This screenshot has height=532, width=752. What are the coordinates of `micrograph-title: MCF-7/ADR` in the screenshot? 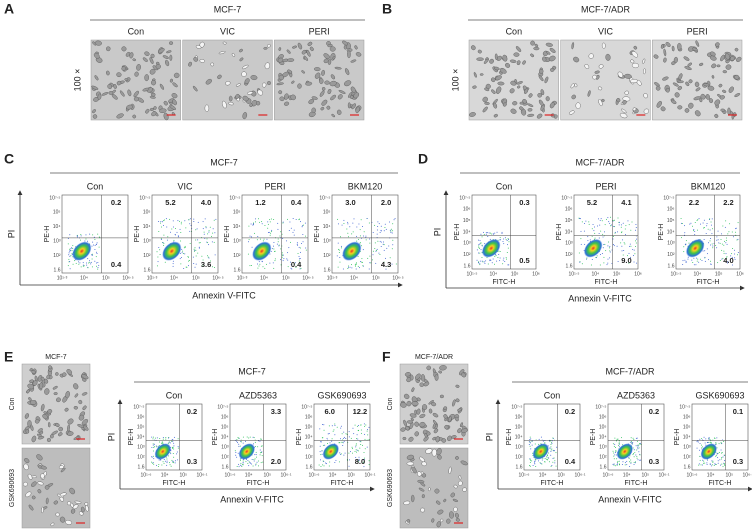 It's located at (434, 357).